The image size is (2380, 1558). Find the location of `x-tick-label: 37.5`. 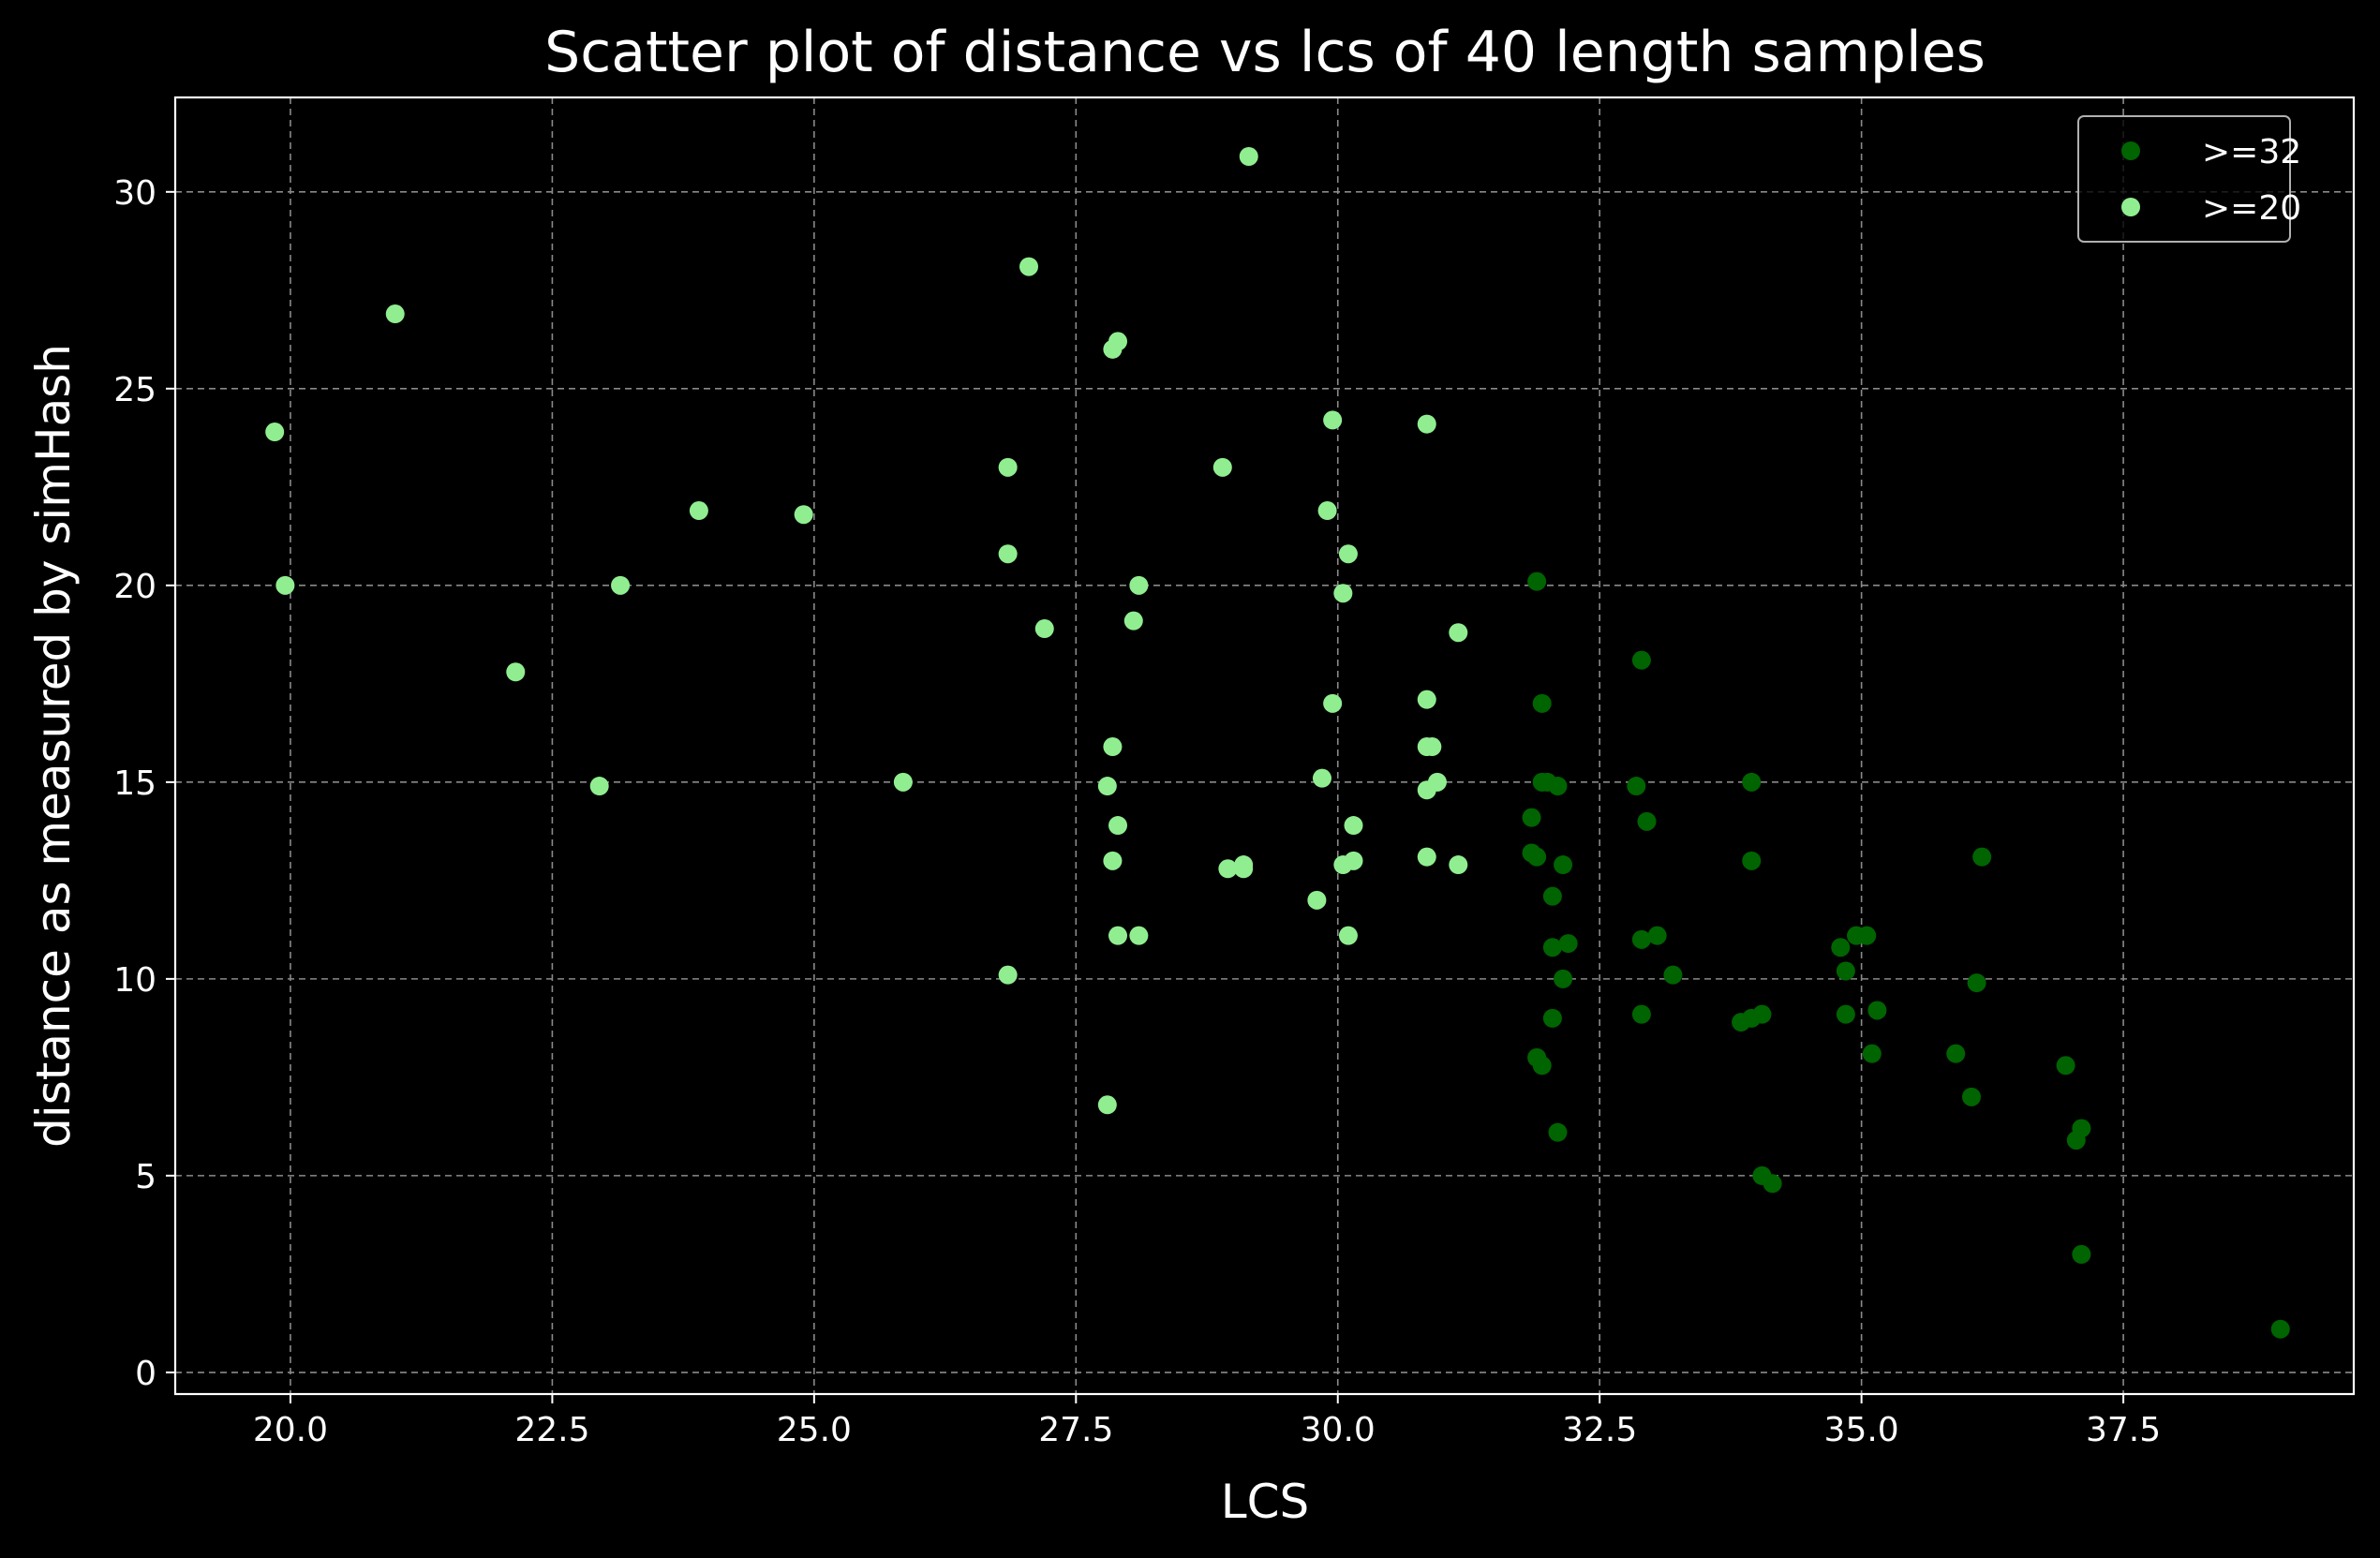

x-tick-label: 37.5 is located at coordinates (2123, 1430).